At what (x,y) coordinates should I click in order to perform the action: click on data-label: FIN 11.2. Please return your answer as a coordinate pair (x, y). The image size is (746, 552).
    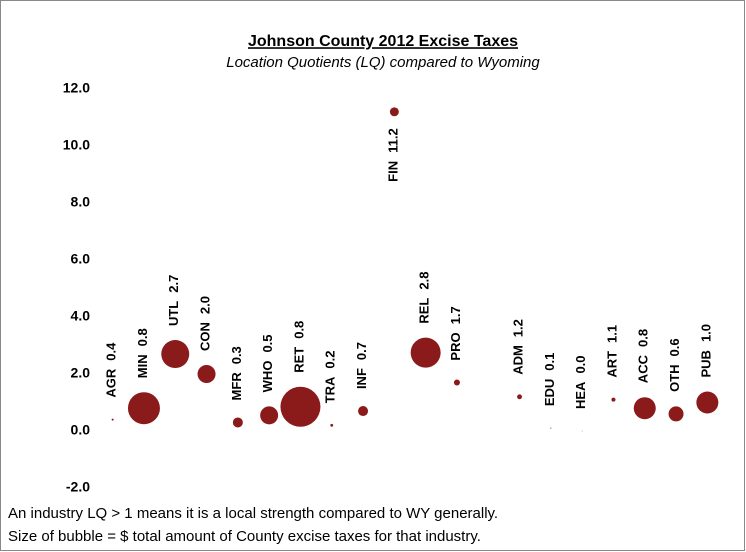
    Looking at the image, I should click on (393, 155).